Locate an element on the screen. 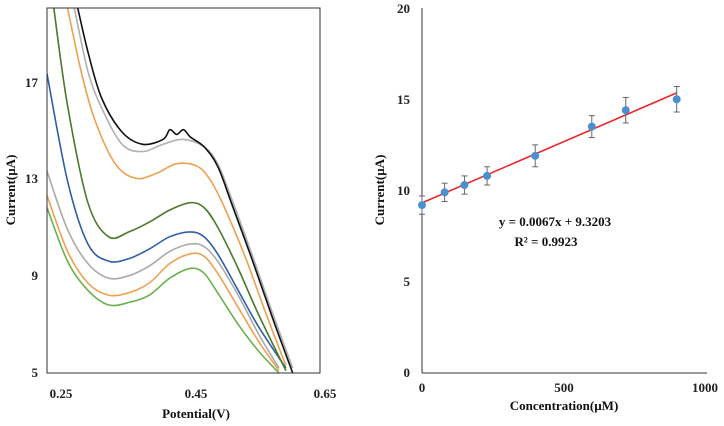 The image size is (724, 426). left-x-tick-label: 0.45 is located at coordinates (196, 393).